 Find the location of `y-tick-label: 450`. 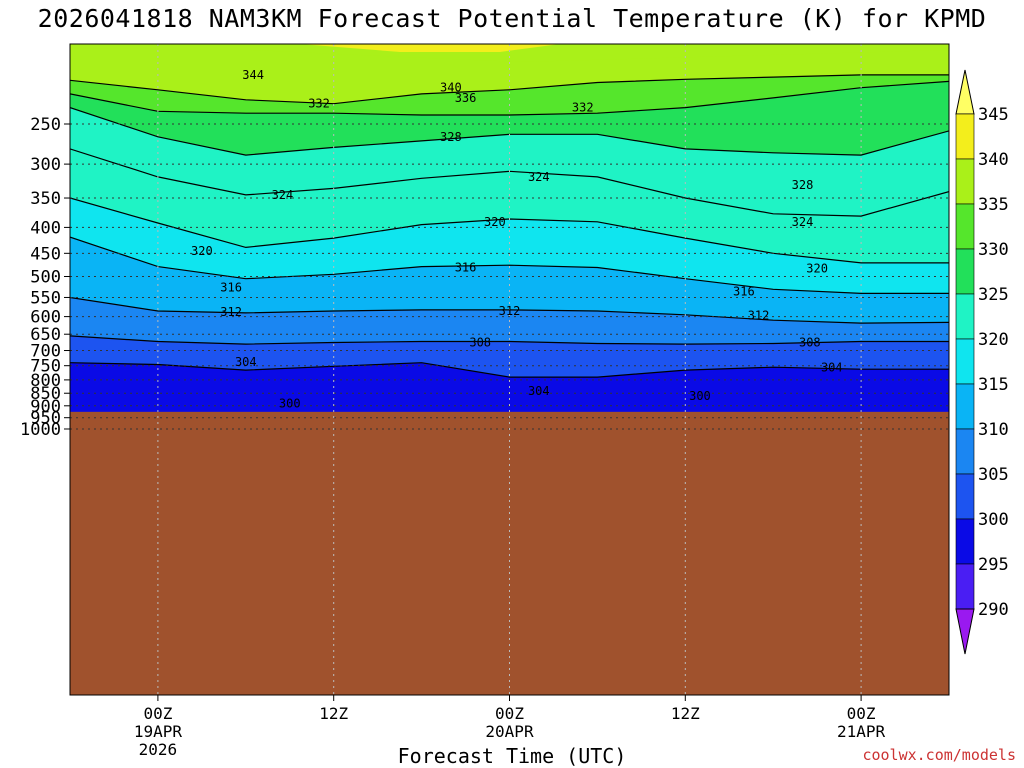

y-tick-label: 450 is located at coordinates (45, 254).